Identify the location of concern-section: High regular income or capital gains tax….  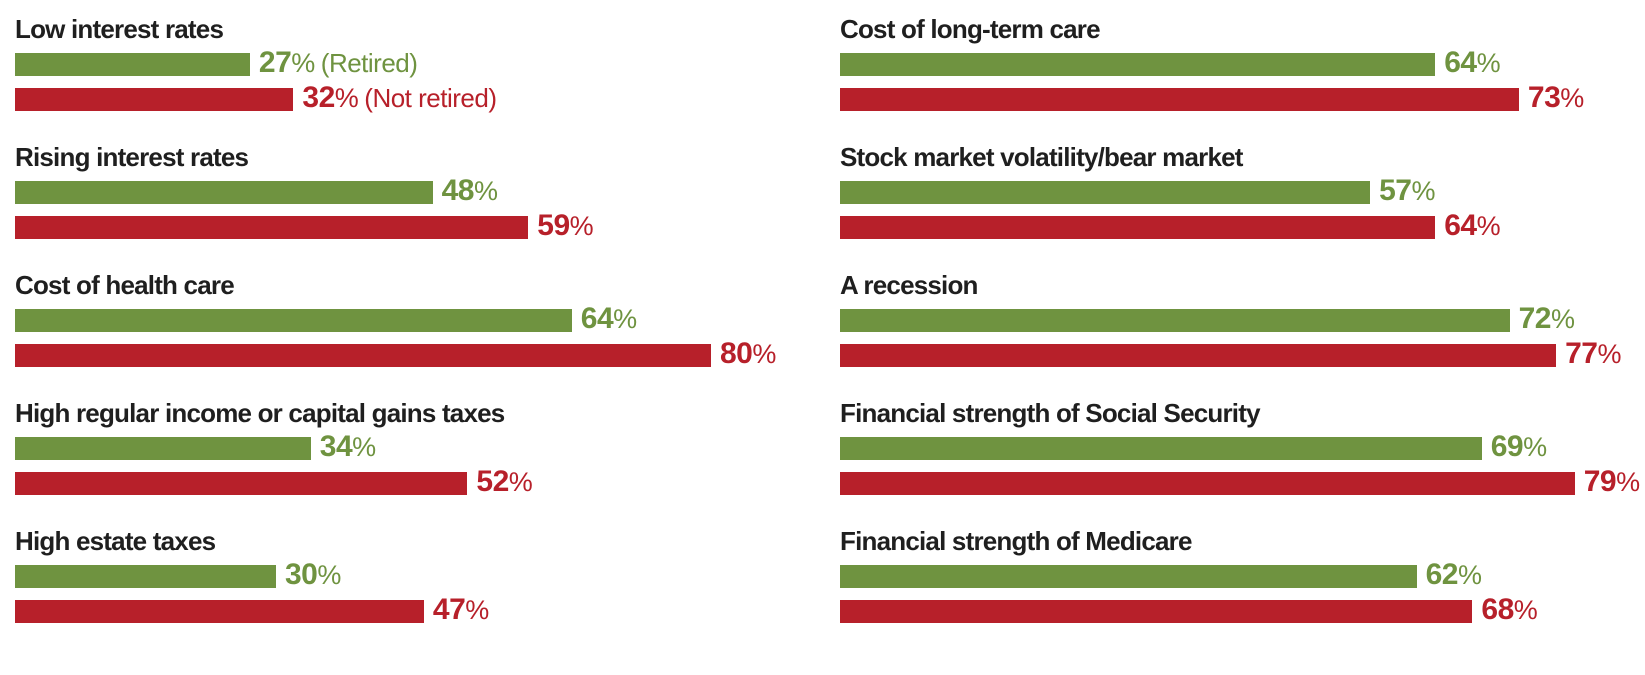
(427, 462).